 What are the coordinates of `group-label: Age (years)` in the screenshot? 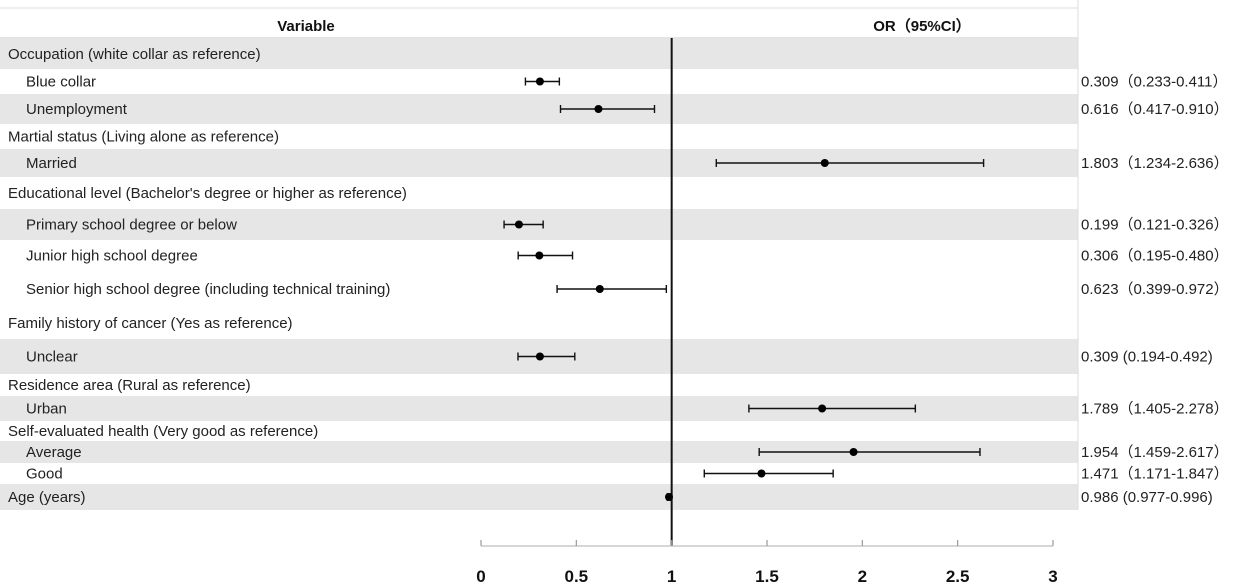 It's located at (47, 497).